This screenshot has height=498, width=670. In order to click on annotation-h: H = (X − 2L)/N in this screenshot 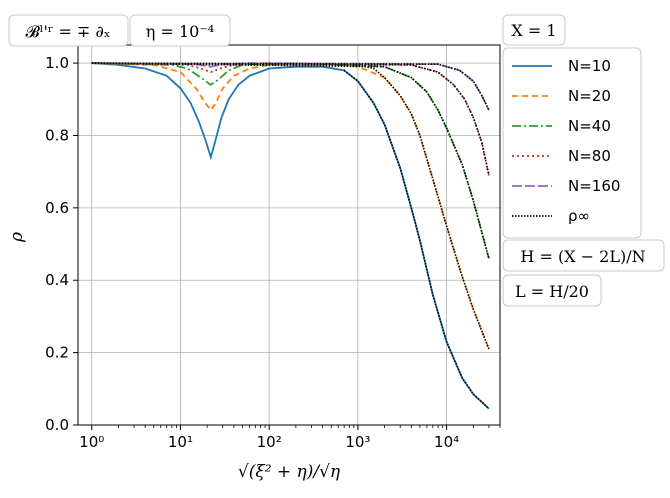, I will do `click(583, 255)`.